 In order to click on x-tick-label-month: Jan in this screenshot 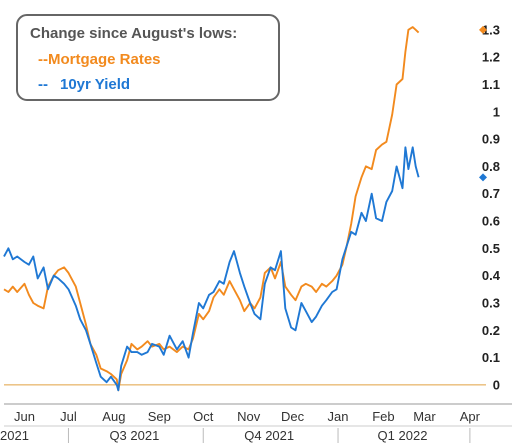, I will do `click(338, 416)`.